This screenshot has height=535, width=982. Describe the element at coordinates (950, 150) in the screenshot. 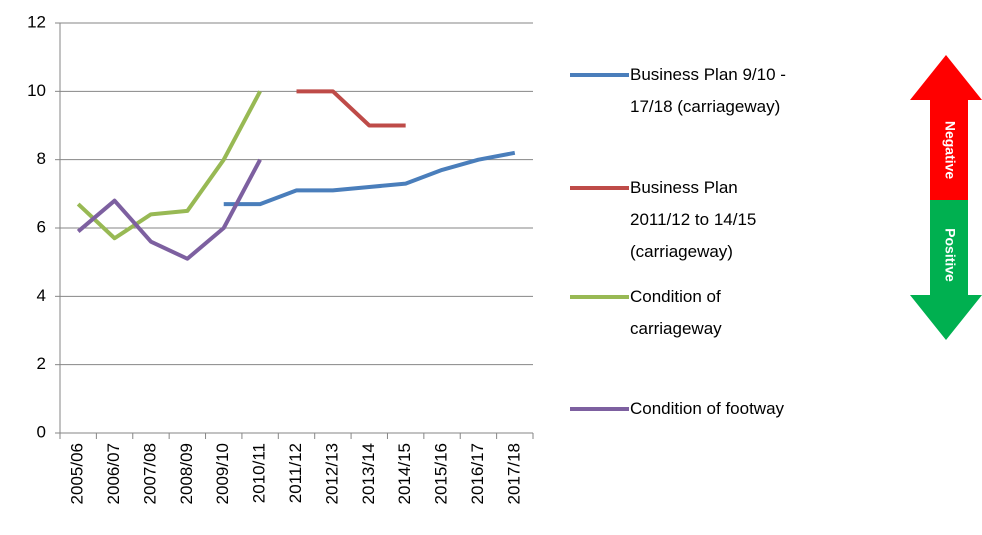

I see `negative-label: Negative` at that location.